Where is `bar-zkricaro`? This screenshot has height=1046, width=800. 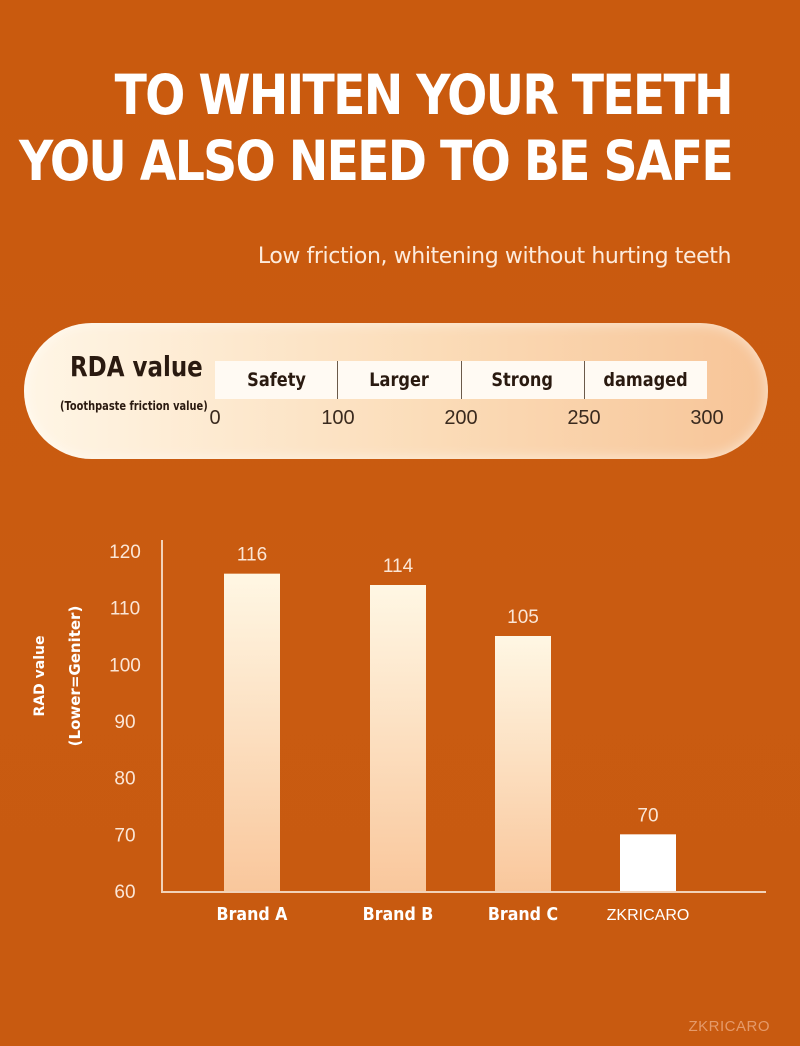
bar-zkricaro is located at coordinates (648, 862).